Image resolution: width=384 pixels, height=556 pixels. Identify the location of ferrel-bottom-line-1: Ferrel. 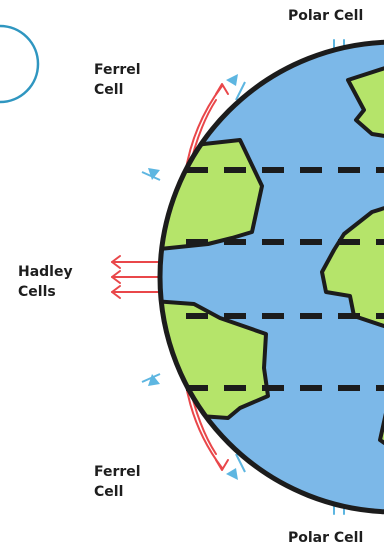
(117, 472).